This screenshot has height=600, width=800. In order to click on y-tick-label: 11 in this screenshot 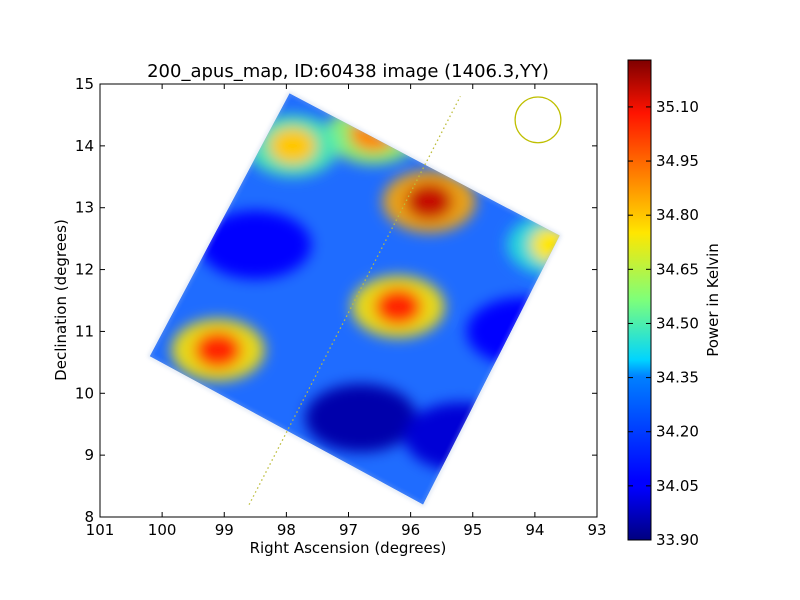, I will do `click(84, 331)`.